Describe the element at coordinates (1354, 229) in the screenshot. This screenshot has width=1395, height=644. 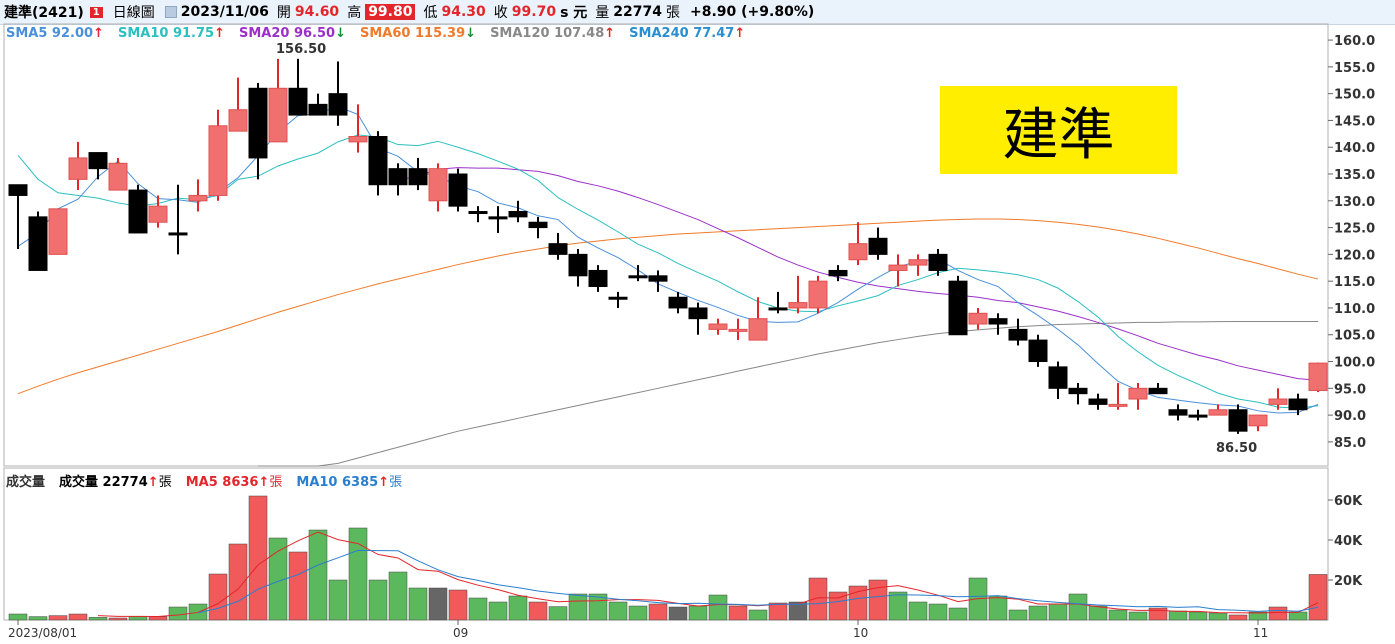
I see `price-tick-label: 125.0` at that location.